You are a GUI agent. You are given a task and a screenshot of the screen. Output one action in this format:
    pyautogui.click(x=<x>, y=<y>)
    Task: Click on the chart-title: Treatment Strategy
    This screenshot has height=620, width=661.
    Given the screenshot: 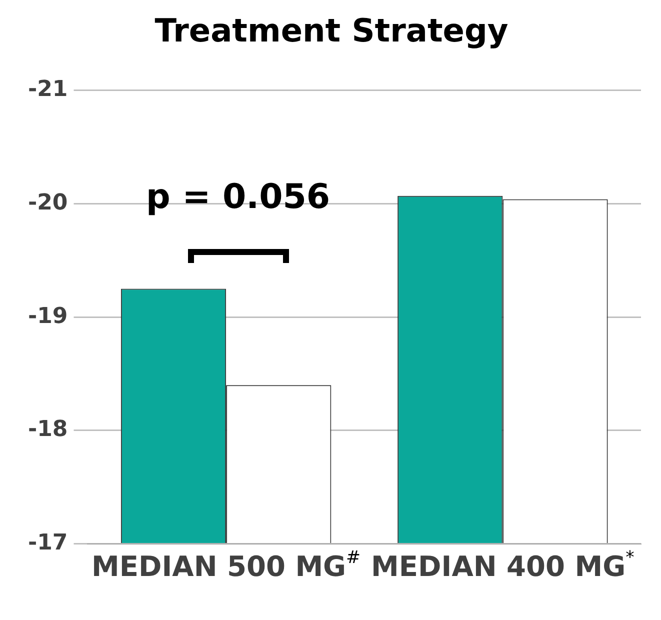 What is the action you would take?
    pyautogui.click(x=331, y=31)
    